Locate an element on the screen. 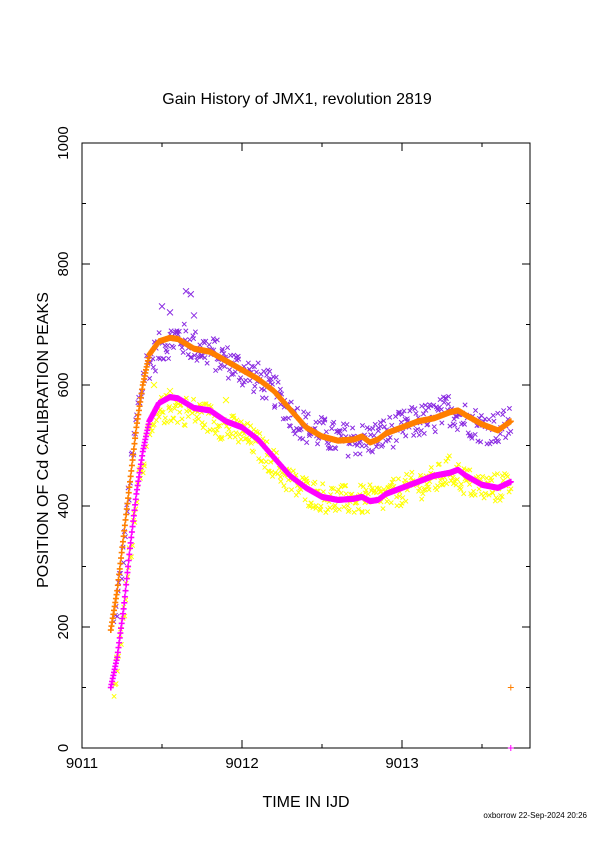  y-tick-label: 1000 is located at coordinates (63, 142).